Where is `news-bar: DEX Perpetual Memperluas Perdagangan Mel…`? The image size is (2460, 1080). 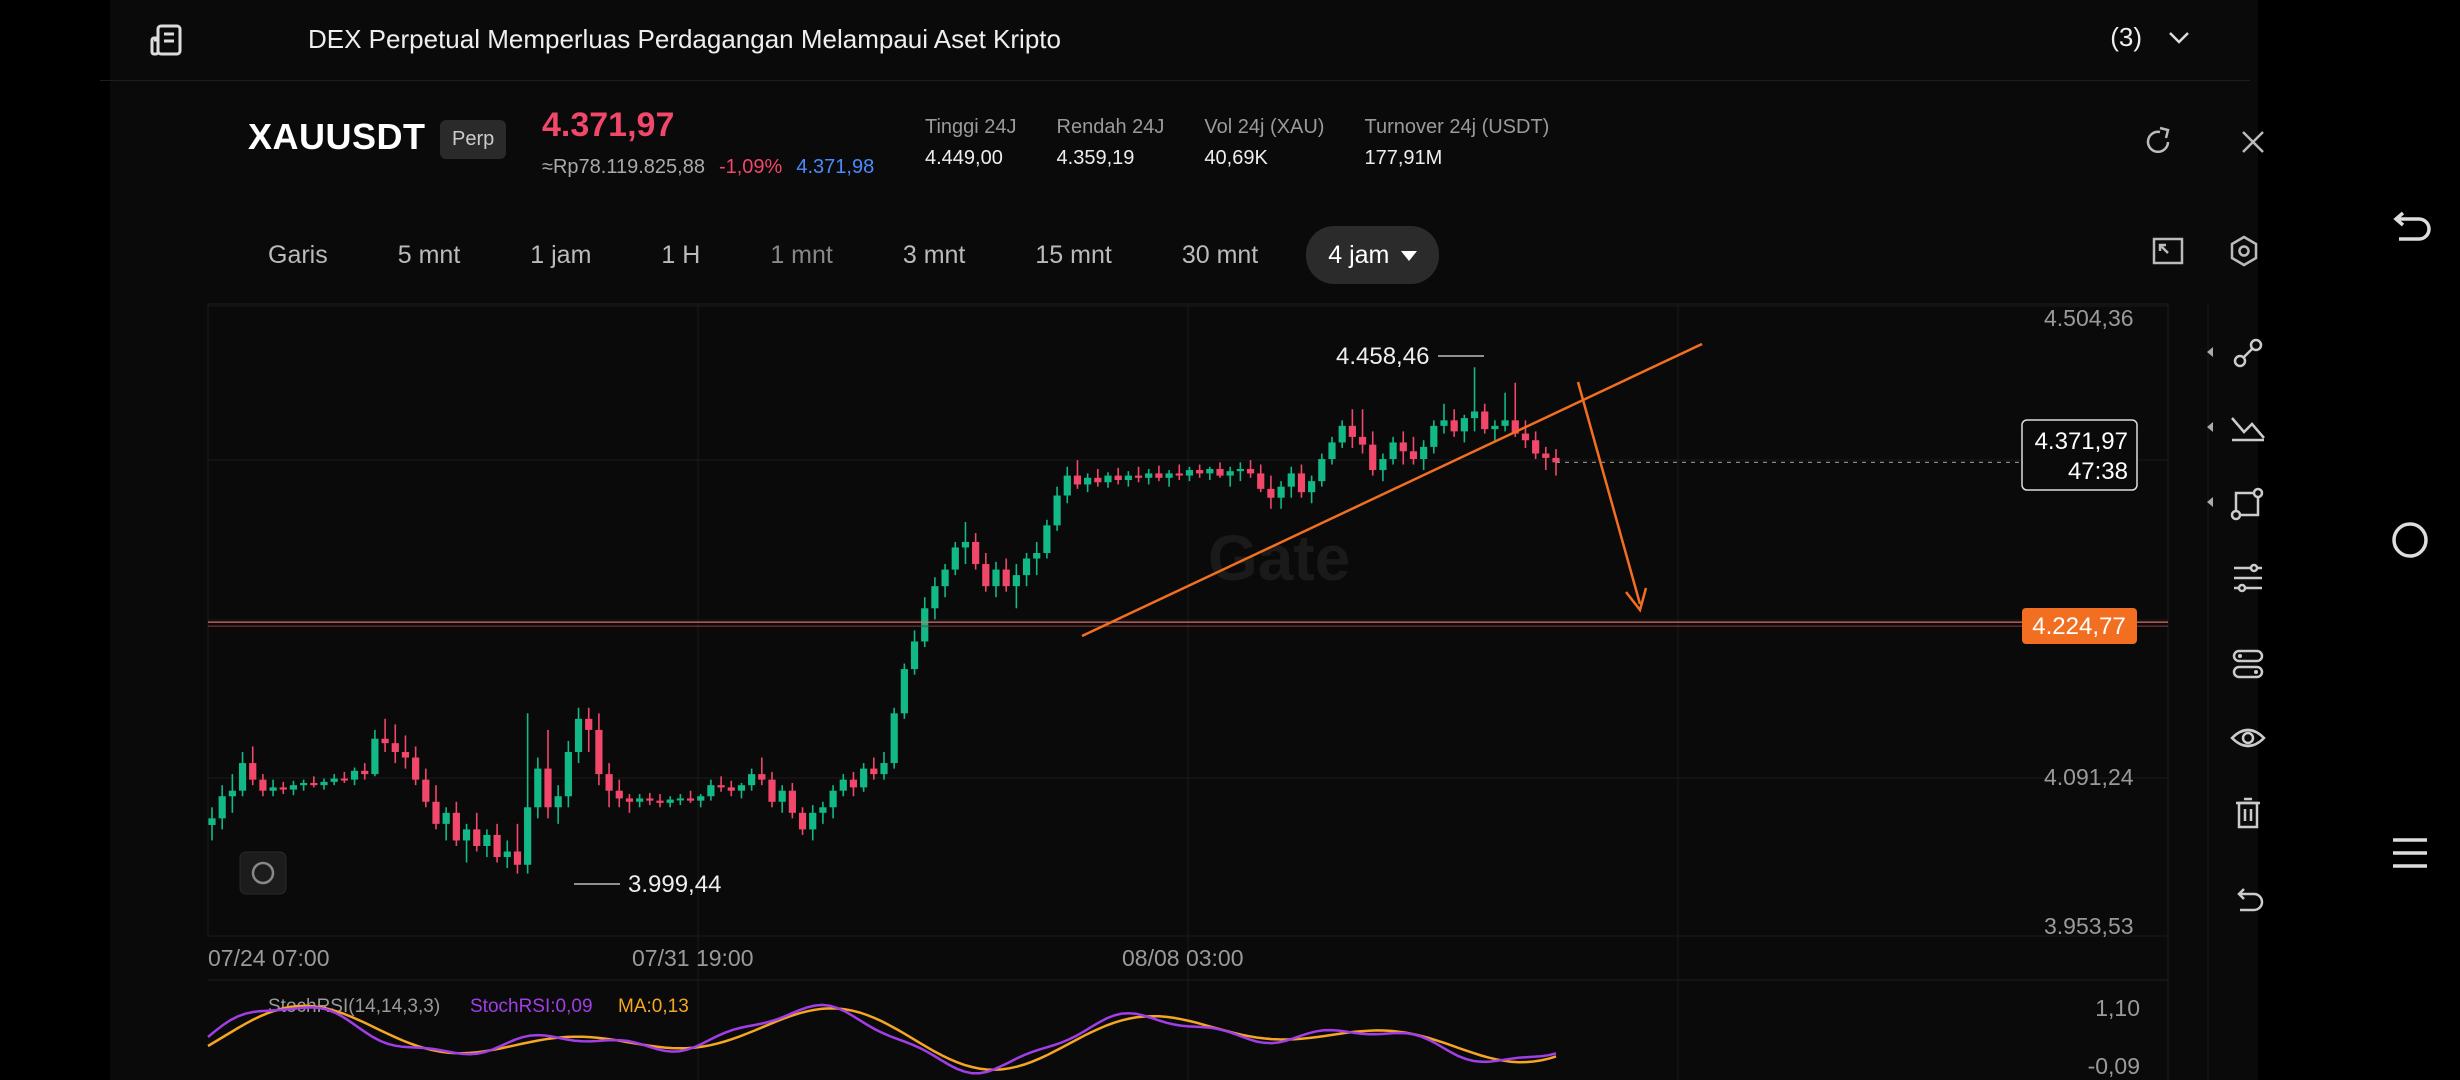
news-bar: DEX Perpetual Memperluas Perdagangan Mel… is located at coordinates (1175, 40).